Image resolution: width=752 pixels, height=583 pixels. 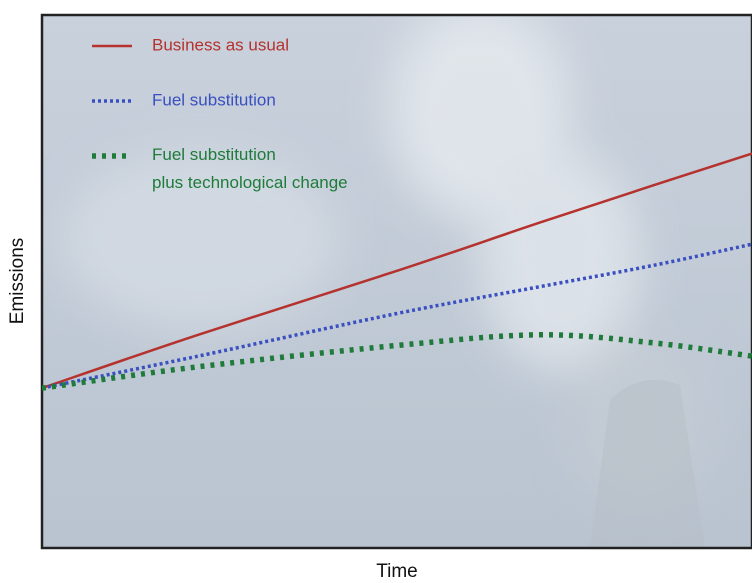 What do you see at coordinates (397, 571) in the screenshot?
I see `x-axis-label: Time` at bounding box center [397, 571].